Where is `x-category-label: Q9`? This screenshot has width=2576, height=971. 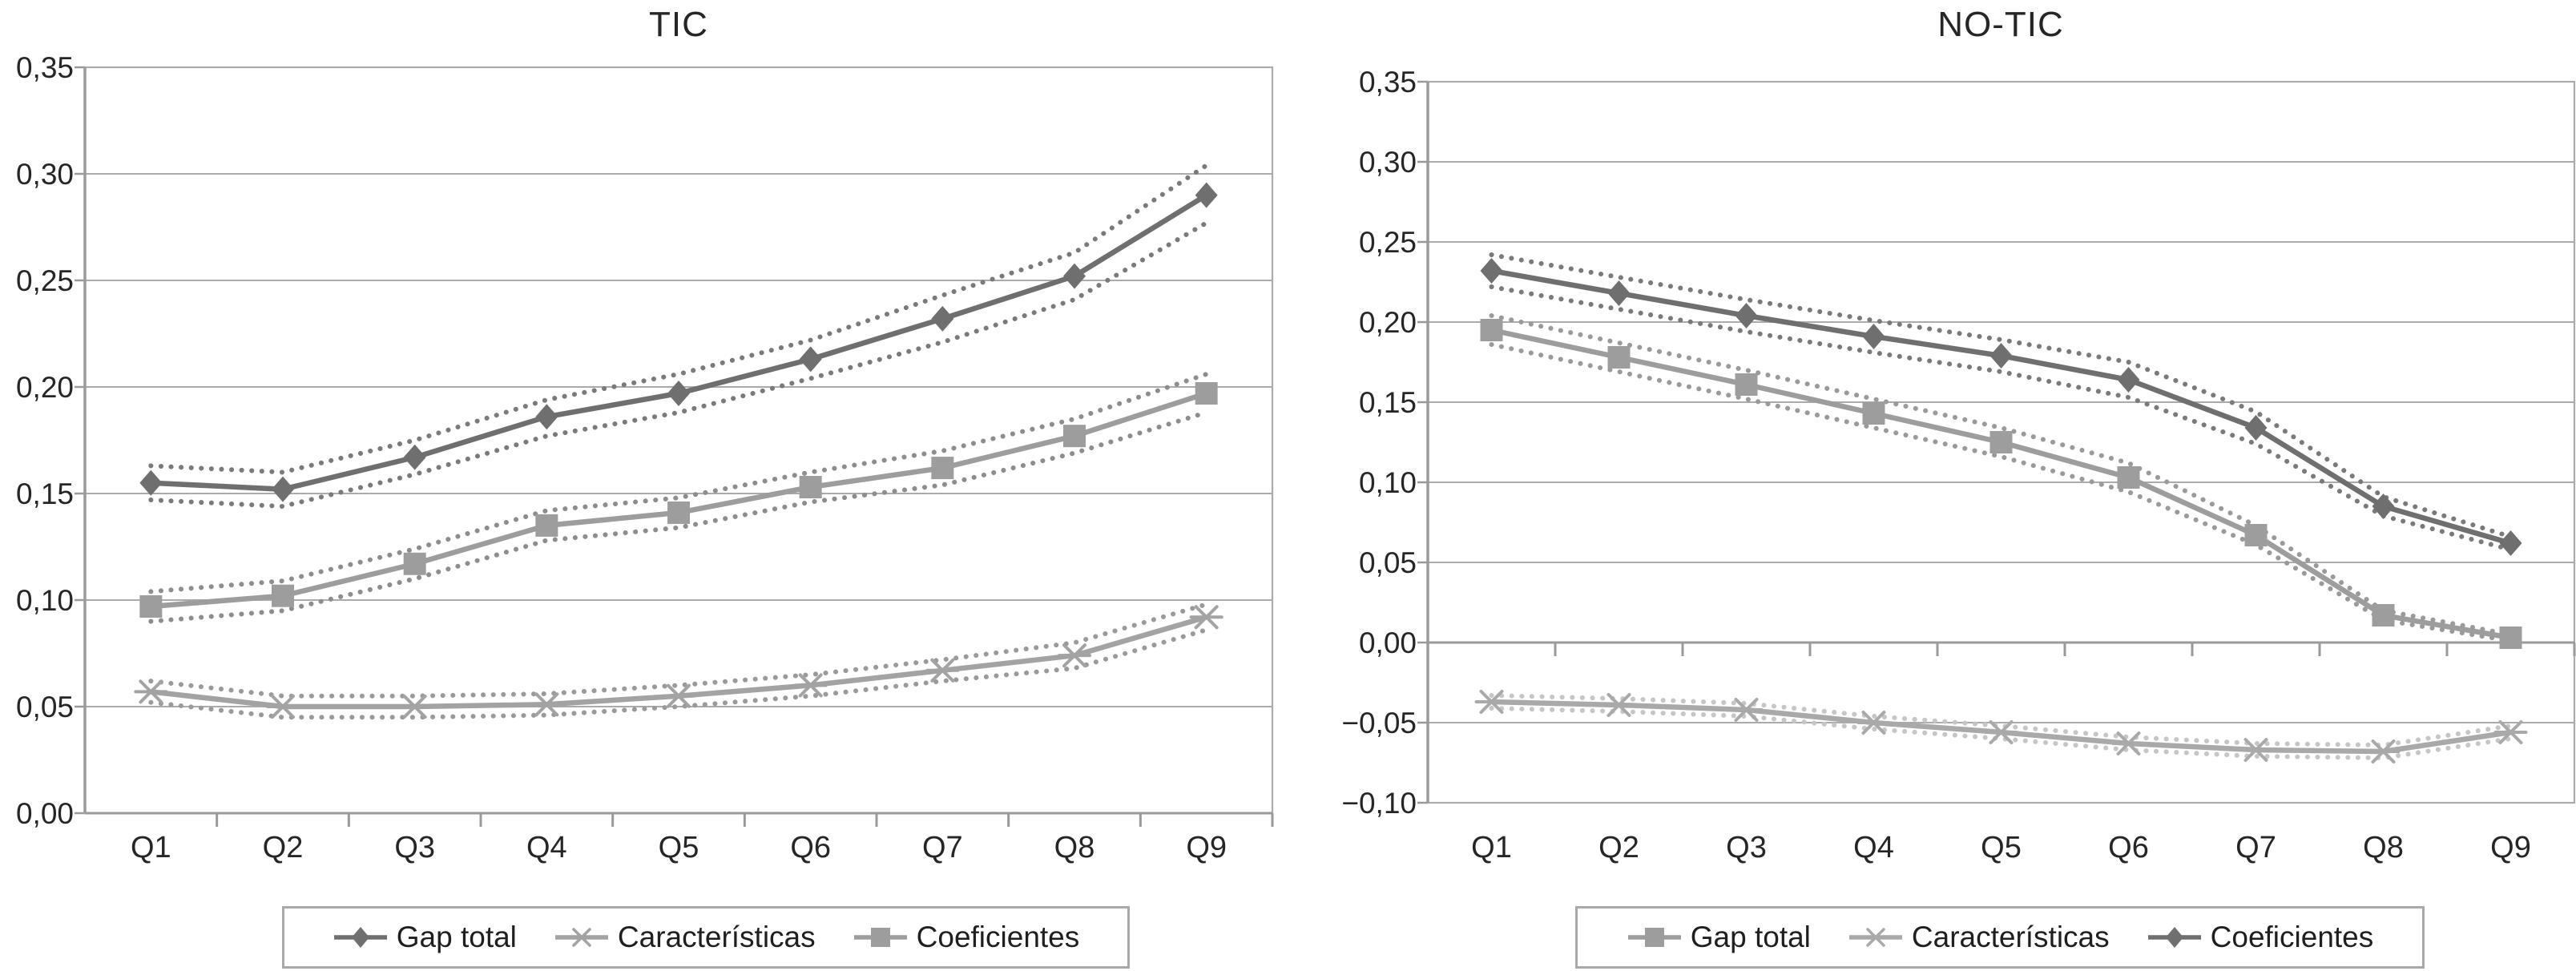 x-category-label: Q9 is located at coordinates (2510, 847).